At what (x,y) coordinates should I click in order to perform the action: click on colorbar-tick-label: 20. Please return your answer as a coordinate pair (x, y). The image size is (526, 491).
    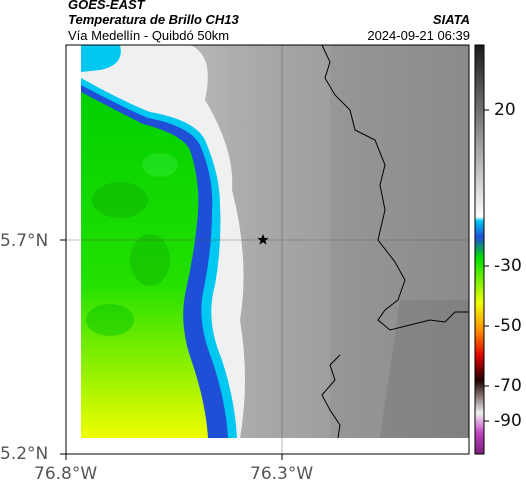
    Looking at the image, I should click on (505, 110).